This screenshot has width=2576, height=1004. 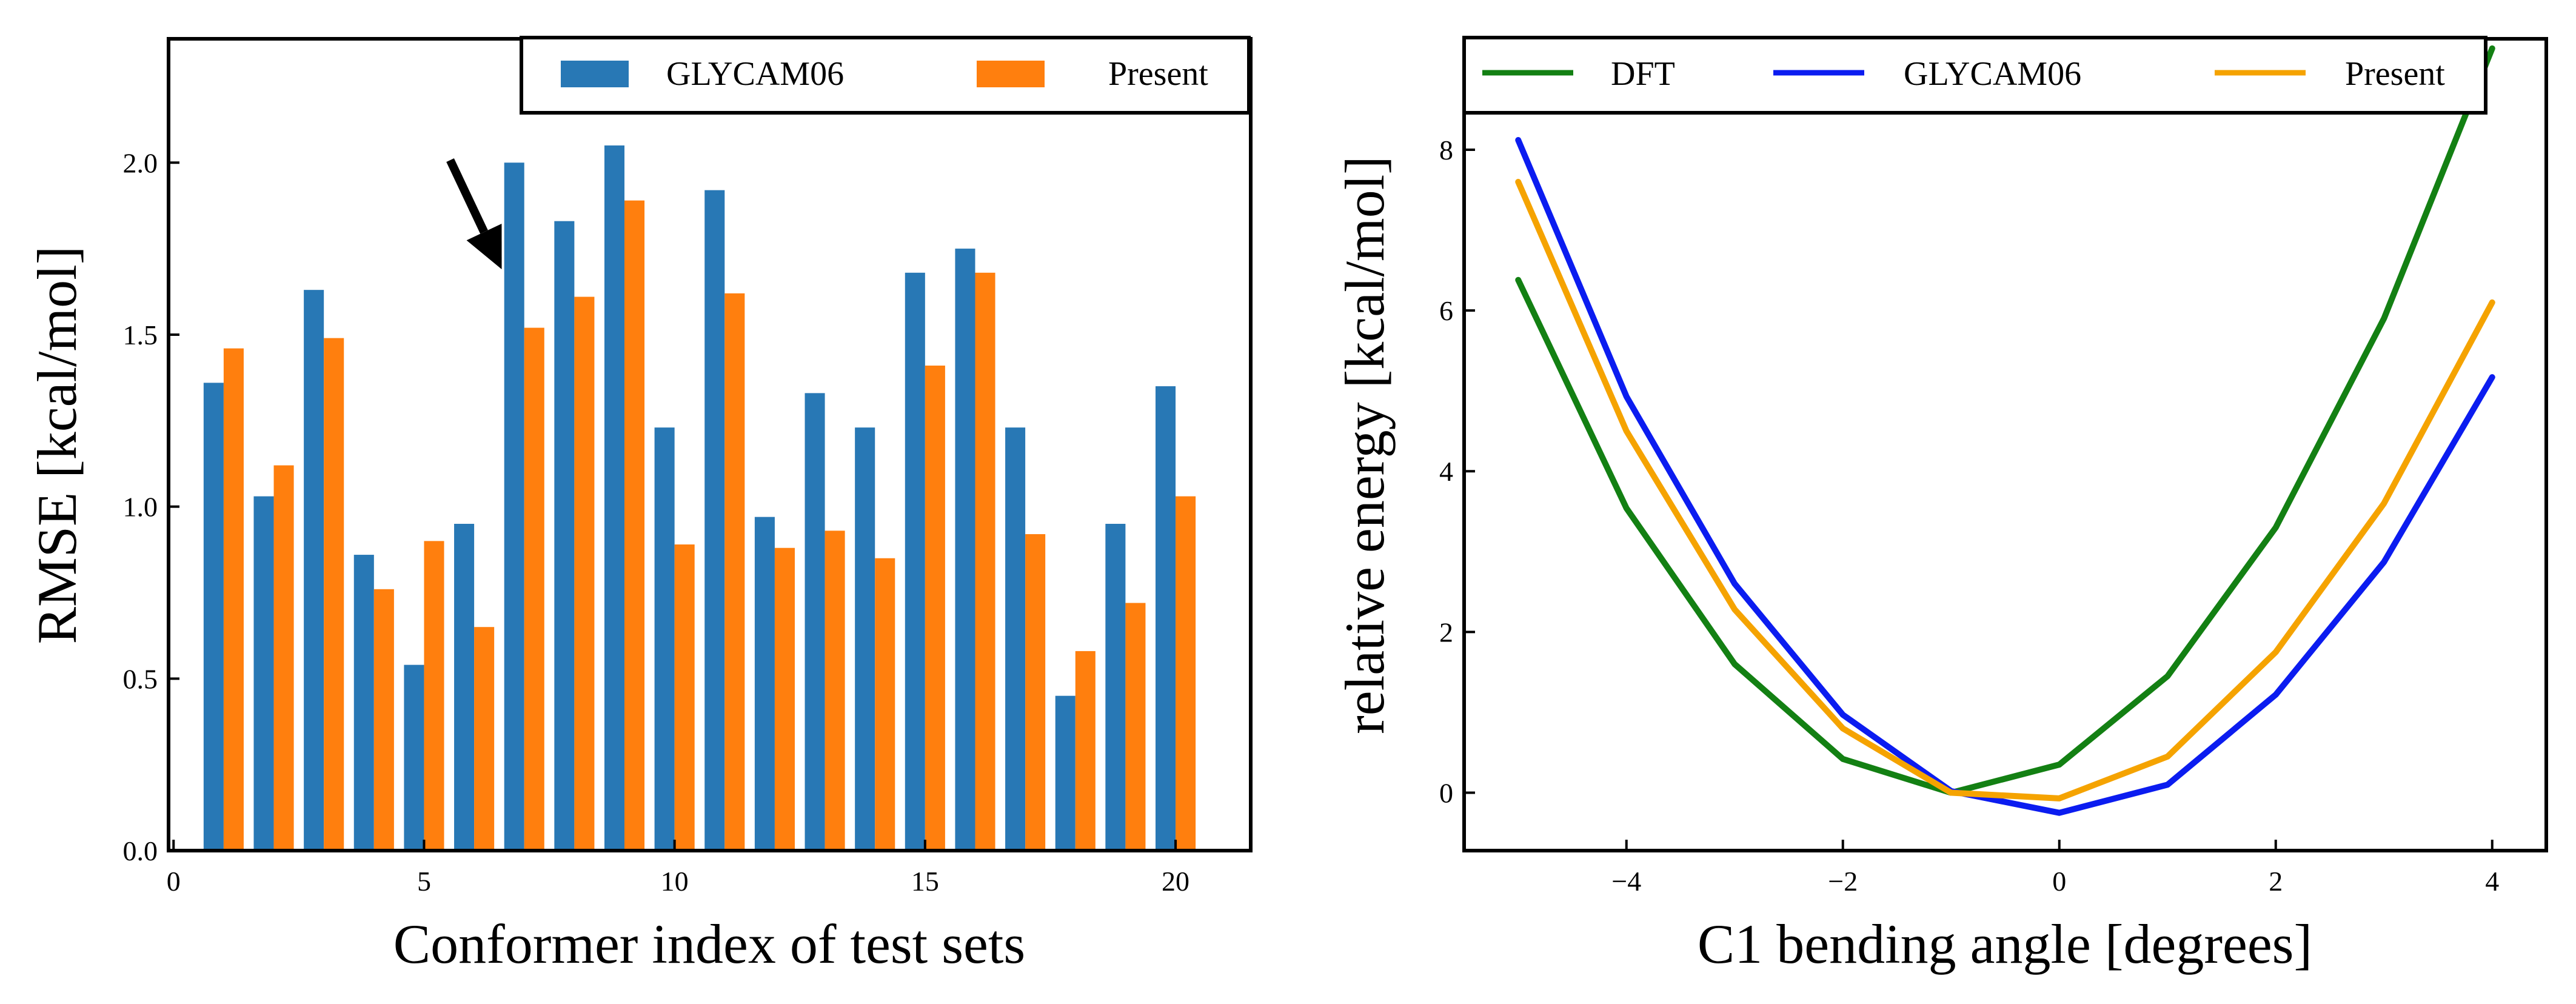 What do you see at coordinates (1175, 882) in the screenshot?
I see `rmse-x-tick-label: 20` at bounding box center [1175, 882].